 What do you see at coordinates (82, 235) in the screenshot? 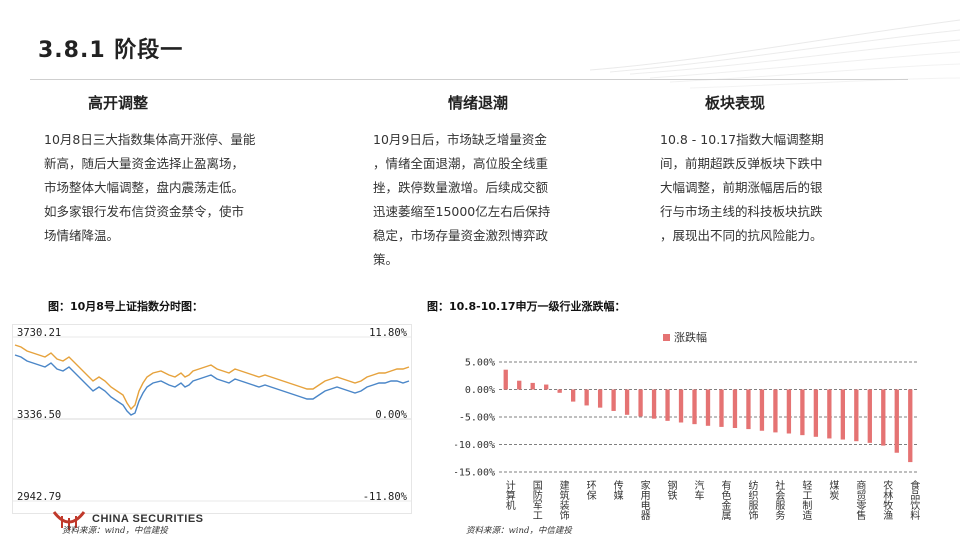
I see `text-line: 场情绪降温。` at bounding box center [82, 235].